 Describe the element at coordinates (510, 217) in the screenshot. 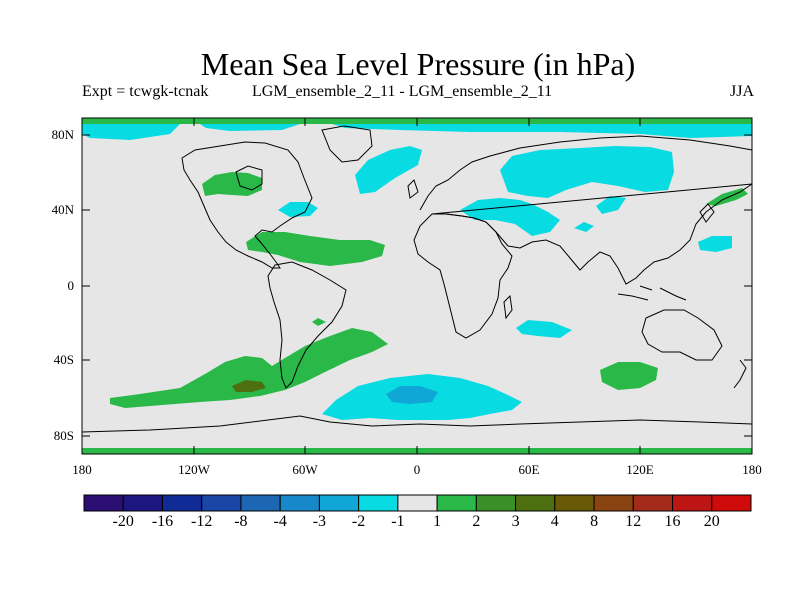

I see `mediterranean-negative` at that location.